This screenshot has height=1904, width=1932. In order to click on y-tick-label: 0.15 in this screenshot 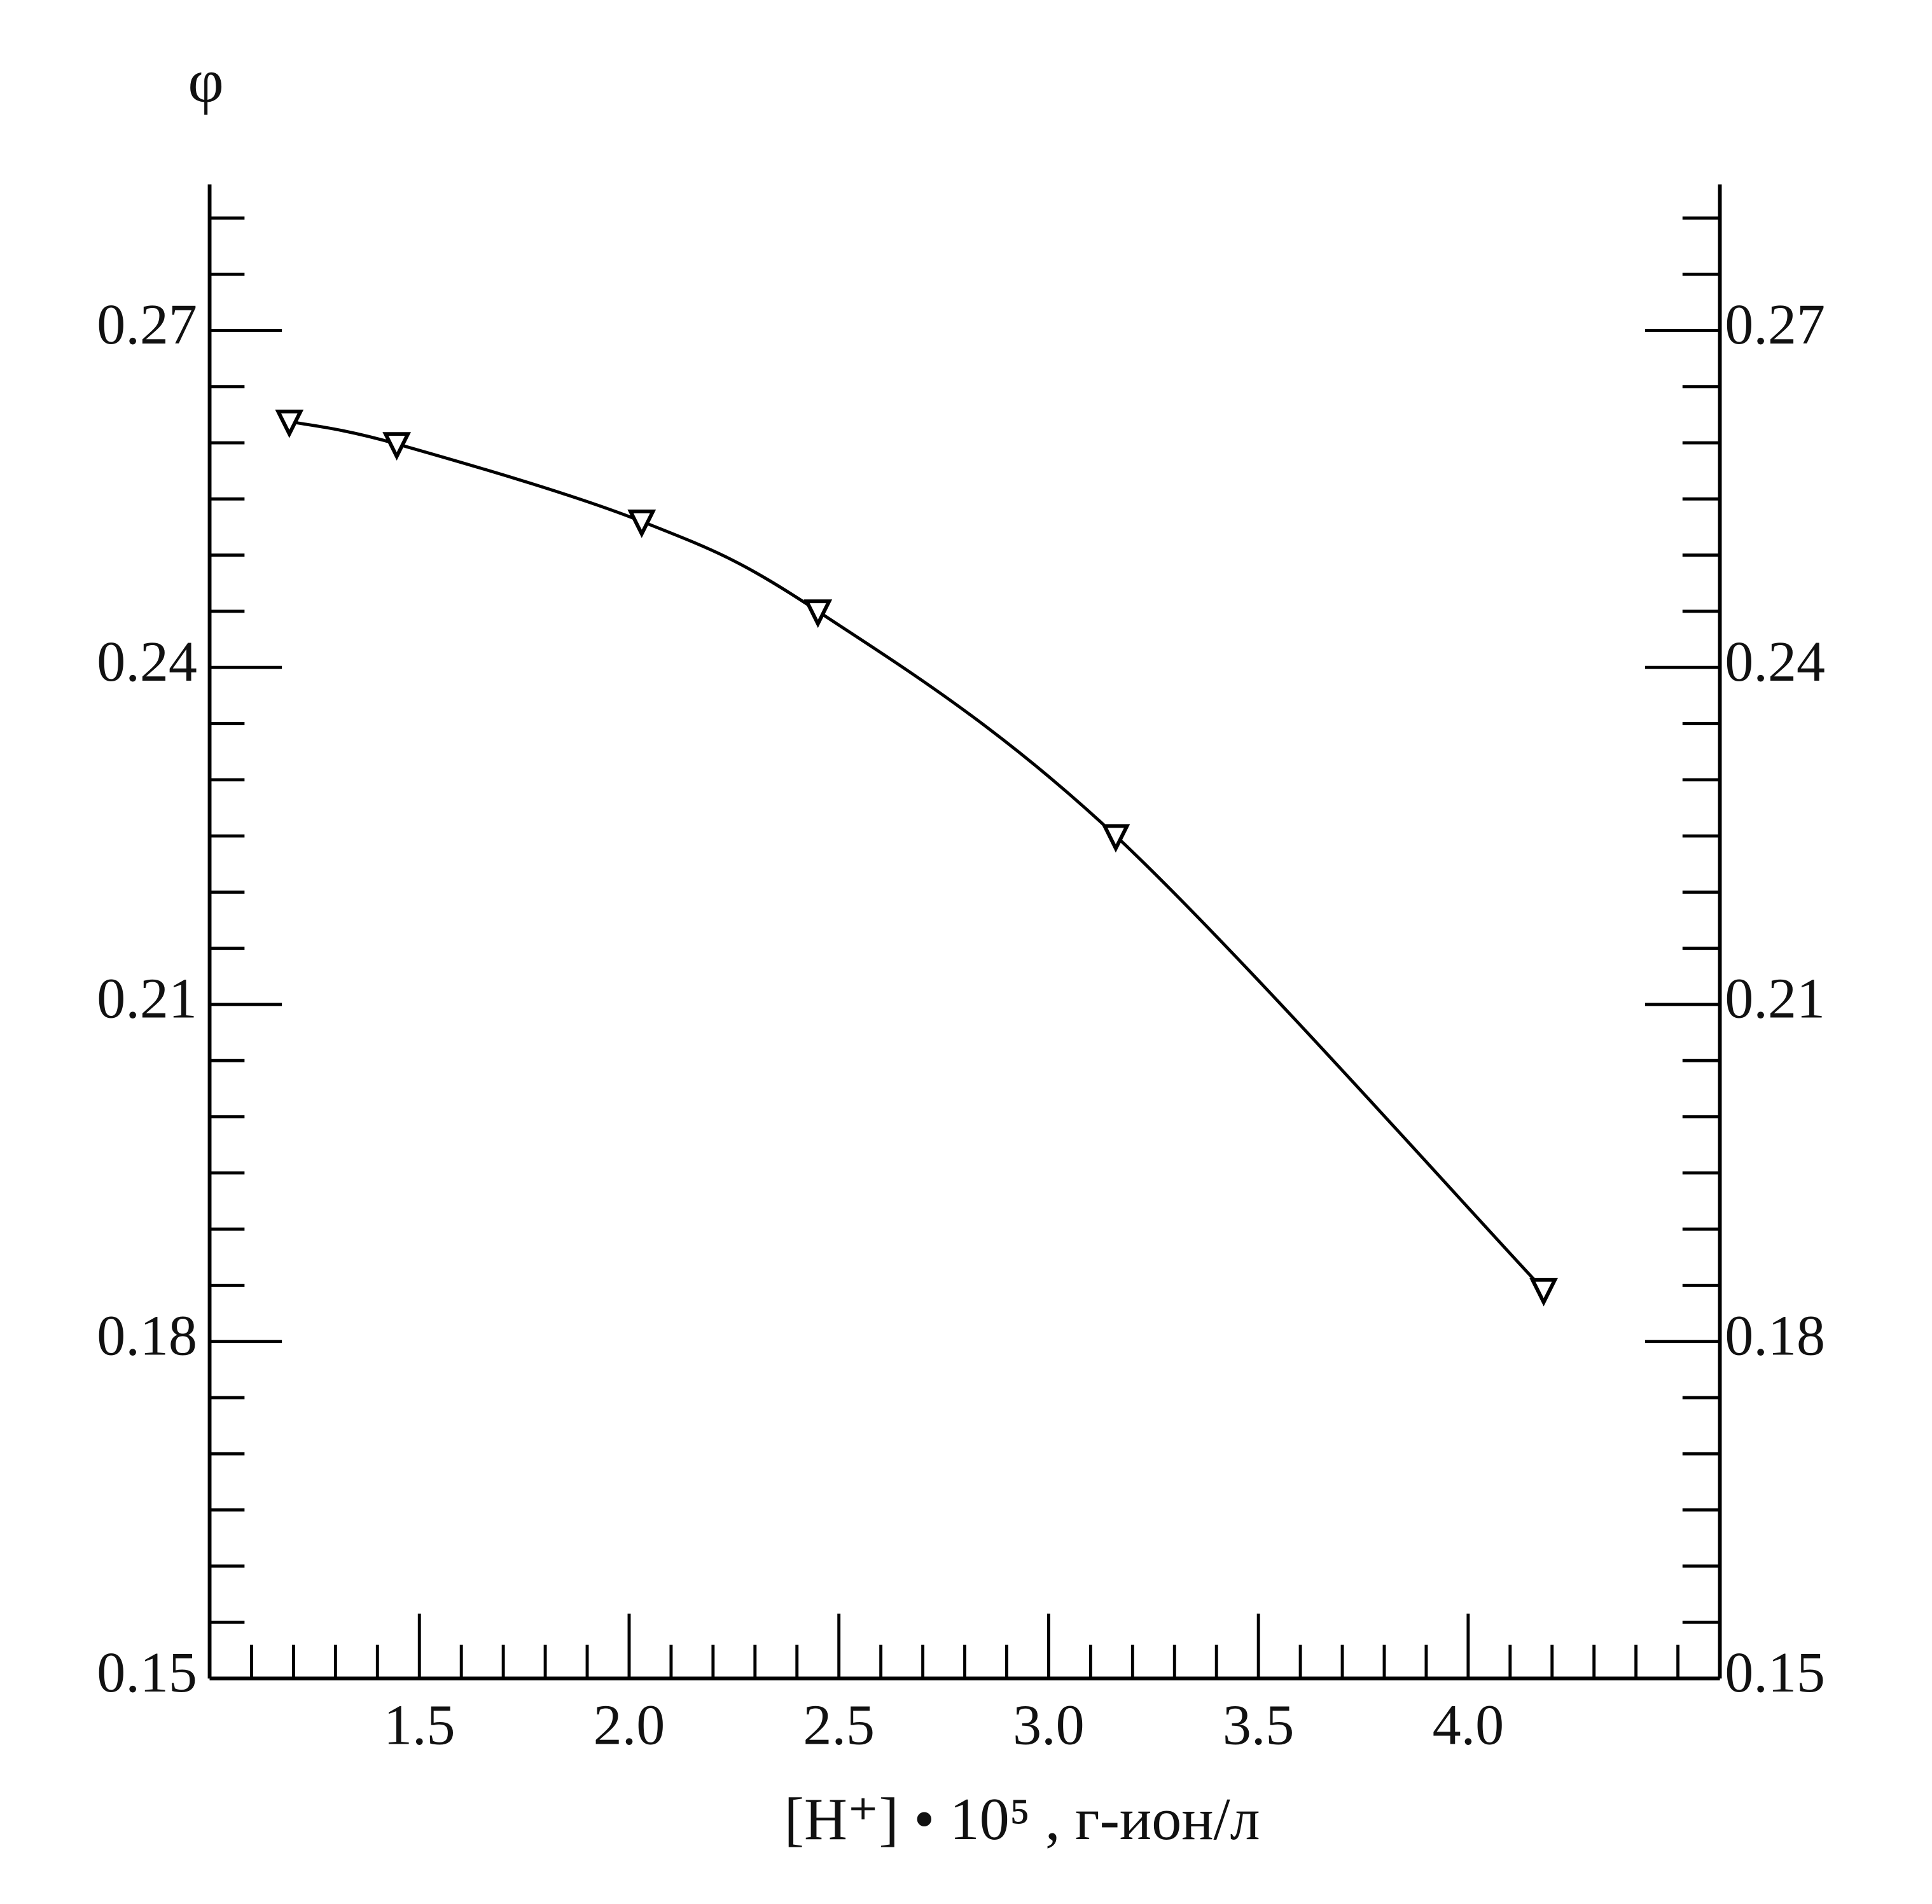, I will do `click(147, 1672)`.